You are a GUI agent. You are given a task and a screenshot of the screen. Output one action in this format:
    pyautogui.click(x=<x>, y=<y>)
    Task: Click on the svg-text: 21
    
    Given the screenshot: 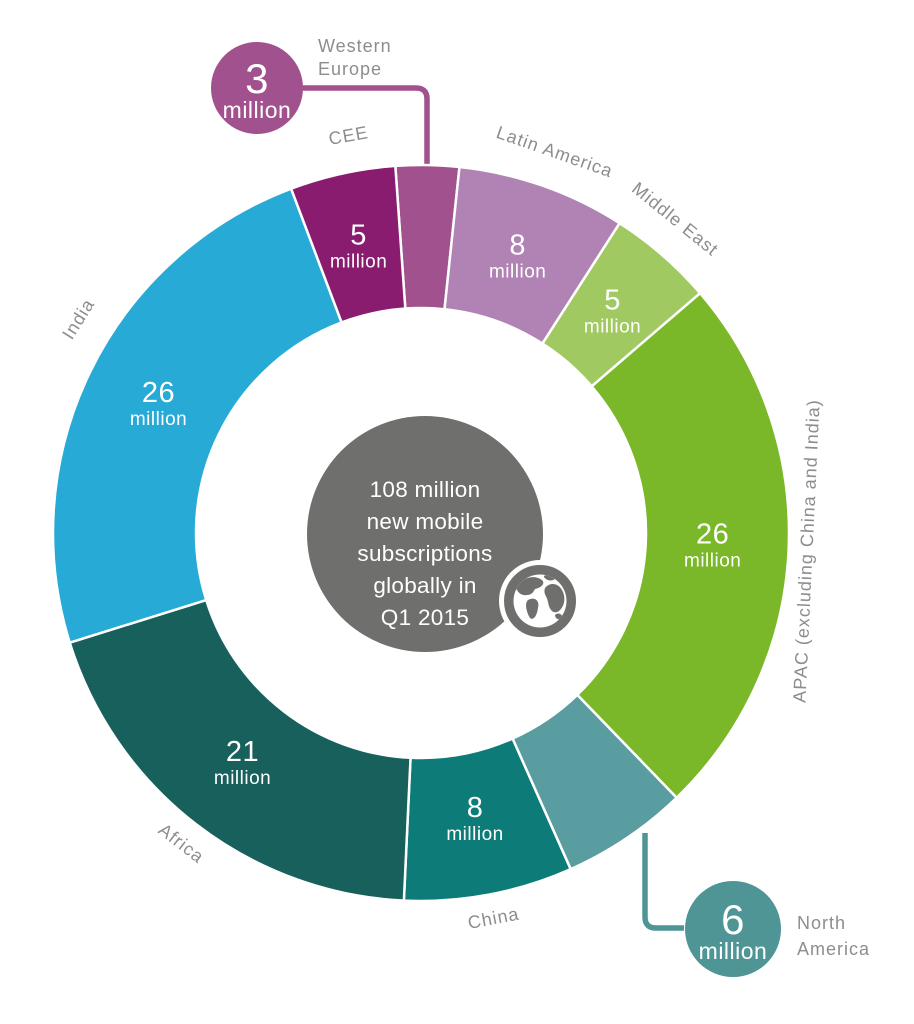 What is the action you would take?
    pyautogui.click(x=242, y=752)
    